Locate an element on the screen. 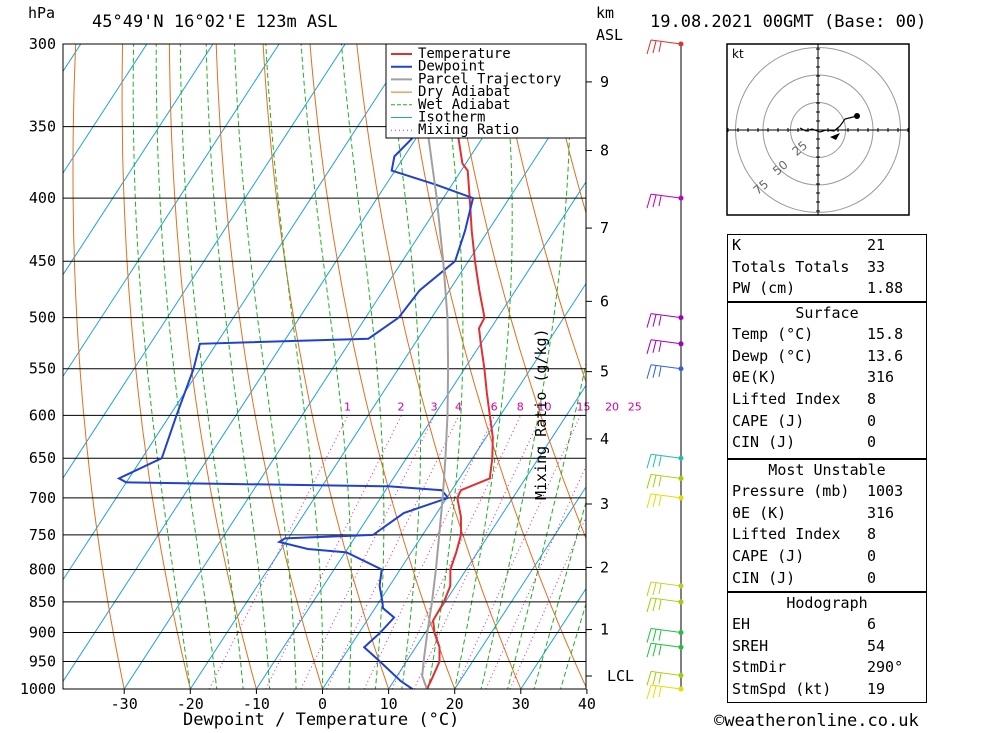 The width and height of the screenshot is (1000, 733). hodograph-end-point is located at coordinates (857, 116).